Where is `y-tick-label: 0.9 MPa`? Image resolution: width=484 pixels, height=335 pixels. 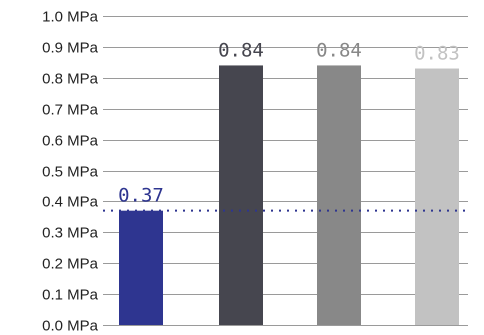 y-tick-label: 0.9 MPa is located at coordinates (70, 48).